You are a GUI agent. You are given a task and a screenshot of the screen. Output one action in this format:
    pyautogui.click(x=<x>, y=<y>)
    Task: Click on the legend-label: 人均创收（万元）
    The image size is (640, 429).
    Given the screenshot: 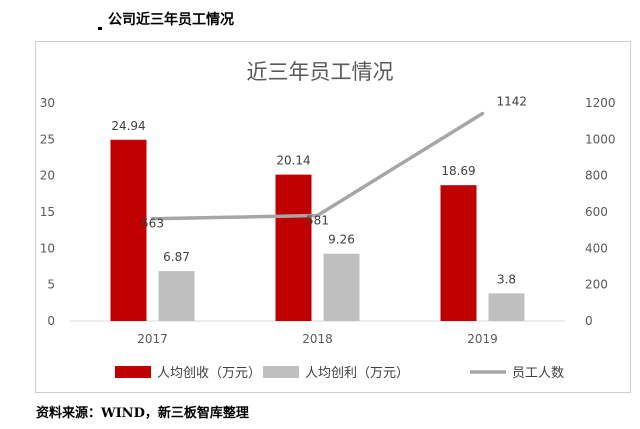 What is the action you would take?
    pyautogui.click(x=209, y=373)
    